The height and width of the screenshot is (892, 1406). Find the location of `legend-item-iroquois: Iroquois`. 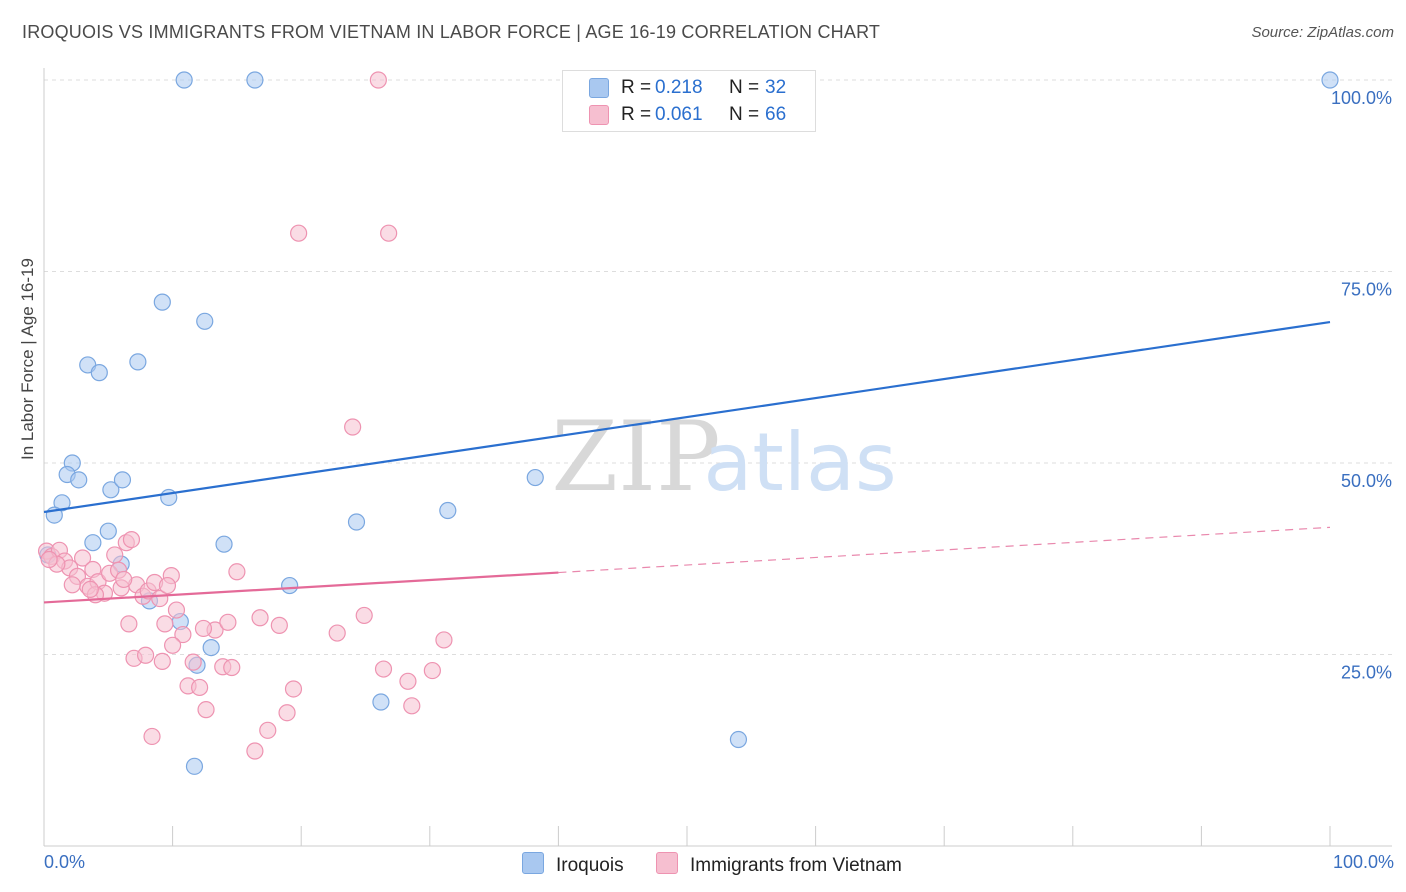

legend-item-iroquois: Iroquois is located at coordinates (573, 864).